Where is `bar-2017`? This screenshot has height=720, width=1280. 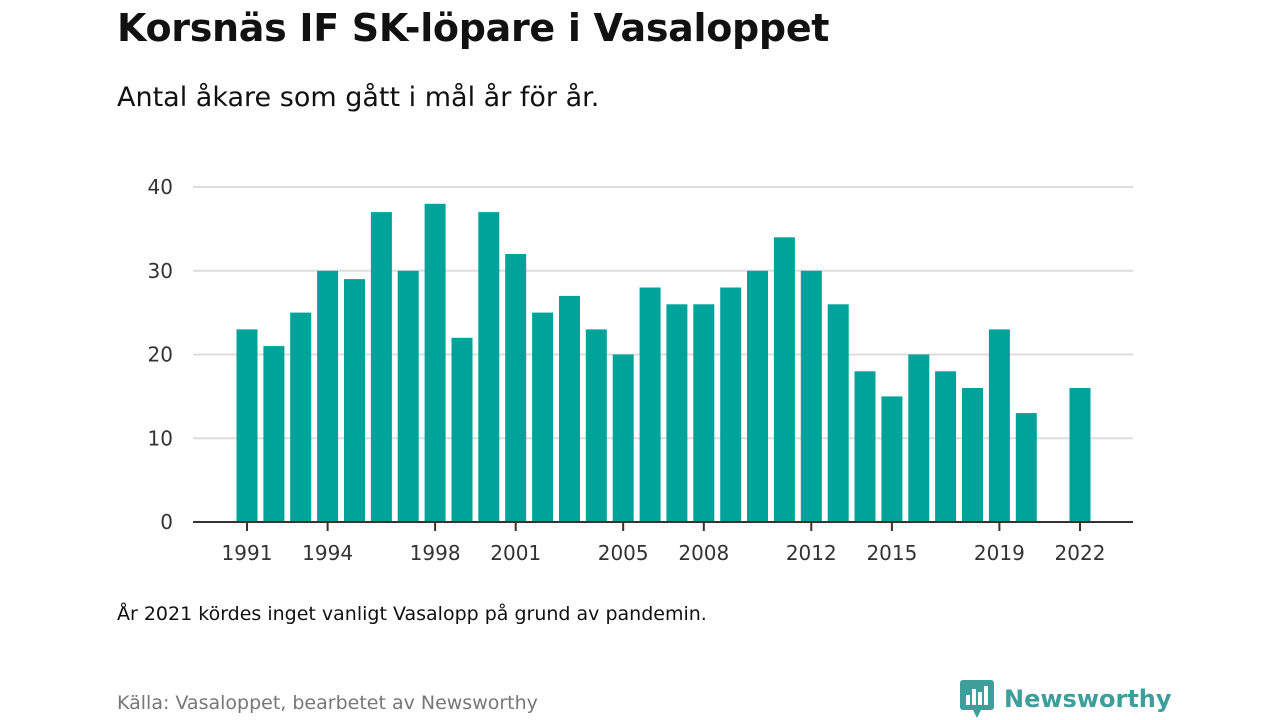 bar-2017 is located at coordinates (946, 447).